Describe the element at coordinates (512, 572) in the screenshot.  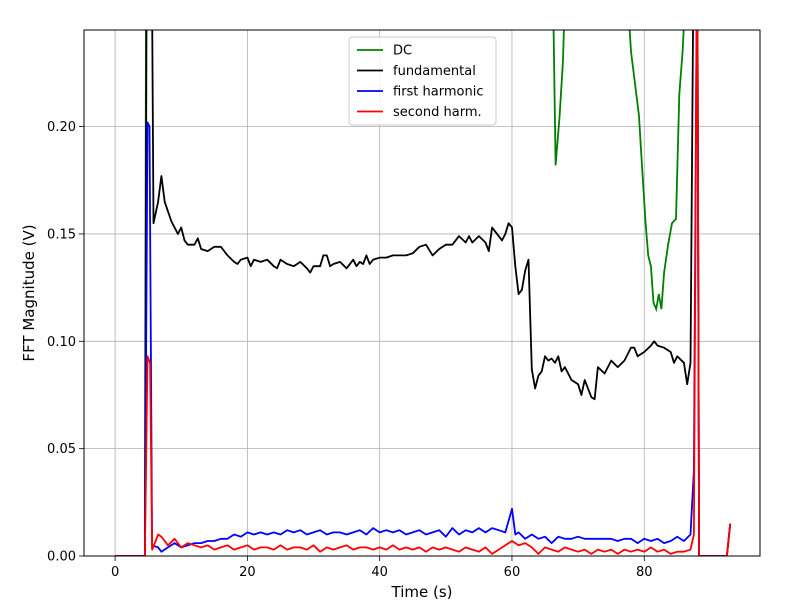
I see `x-tick-label: 60` at that location.